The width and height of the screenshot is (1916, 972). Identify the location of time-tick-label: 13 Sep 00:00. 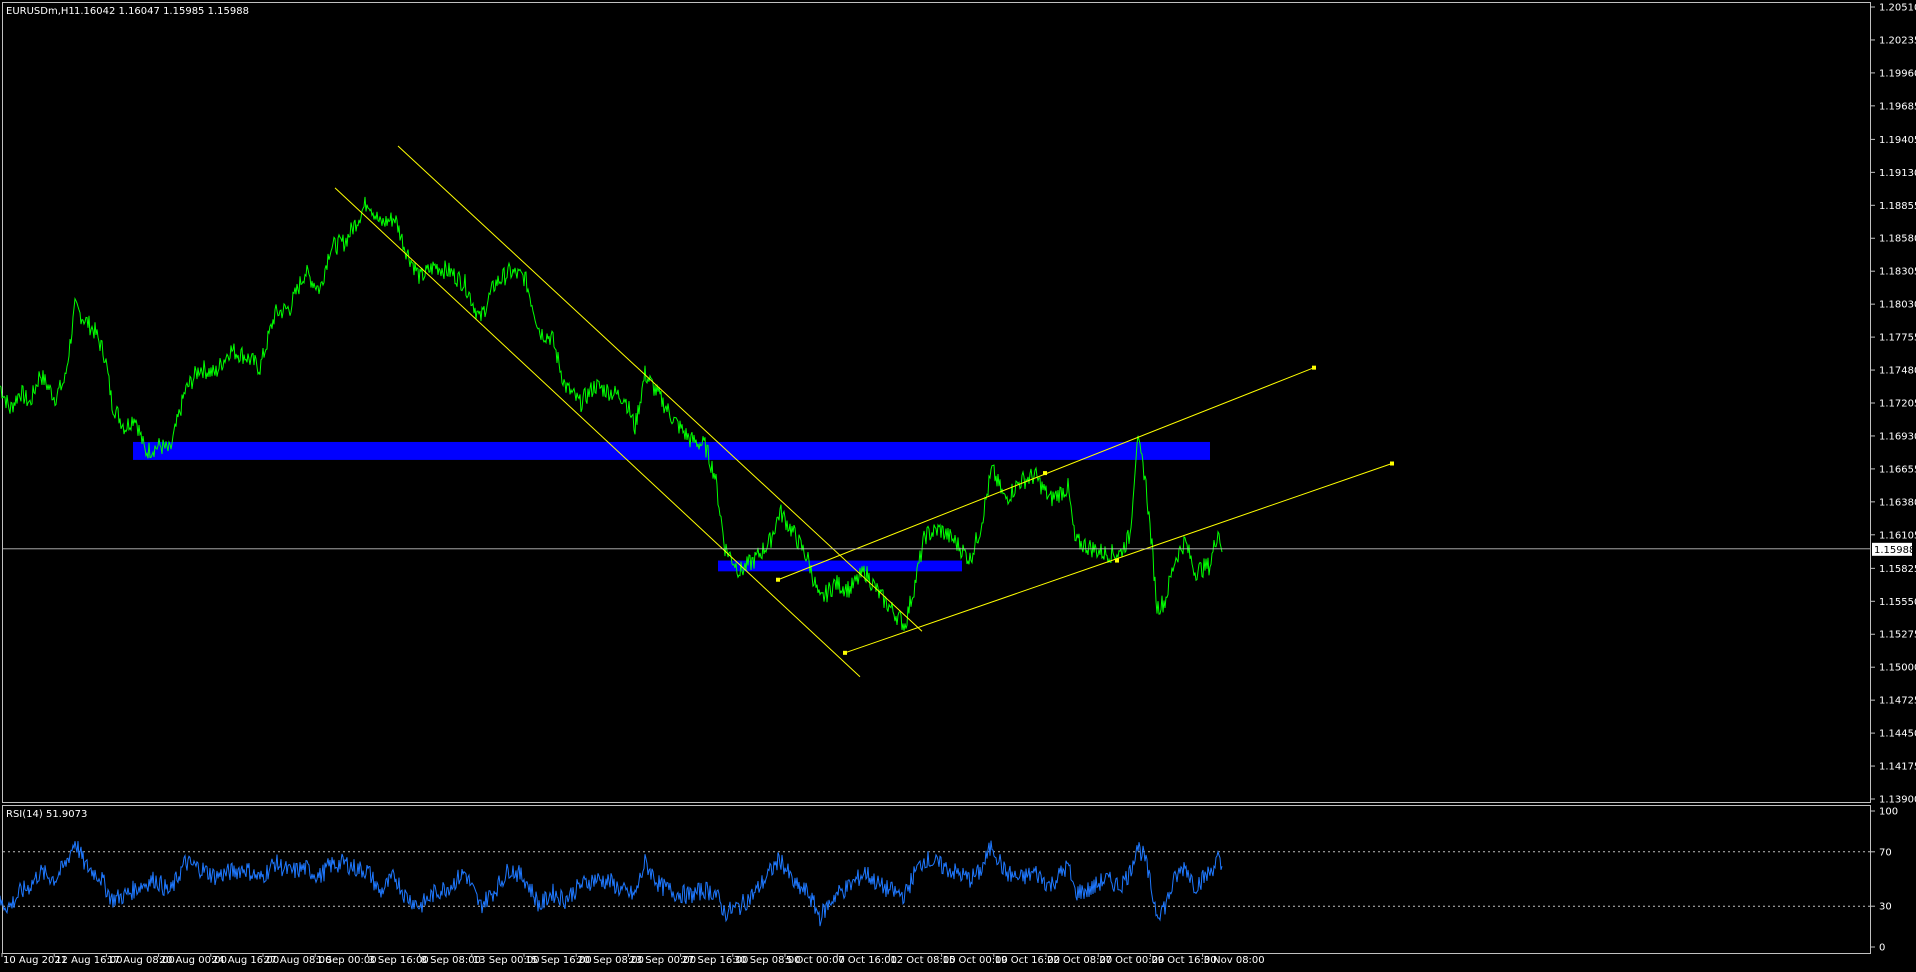
(506, 960).